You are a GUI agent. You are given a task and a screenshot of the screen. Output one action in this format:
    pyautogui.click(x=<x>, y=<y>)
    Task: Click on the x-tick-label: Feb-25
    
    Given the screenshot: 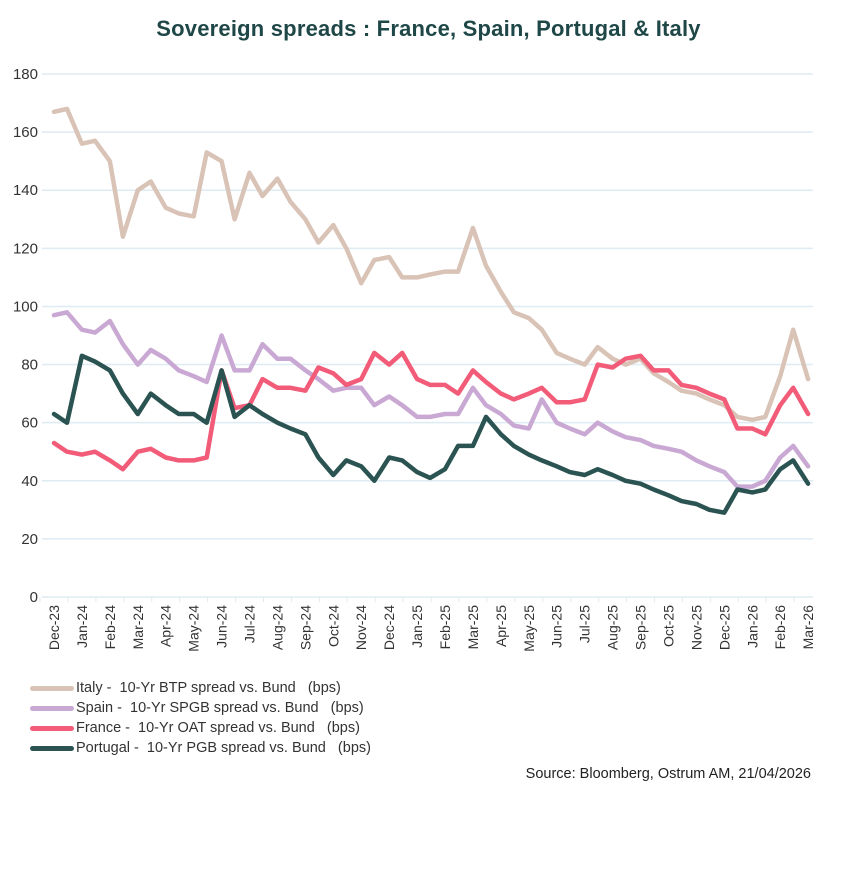 What is the action you would take?
    pyautogui.click(x=445, y=627)
    